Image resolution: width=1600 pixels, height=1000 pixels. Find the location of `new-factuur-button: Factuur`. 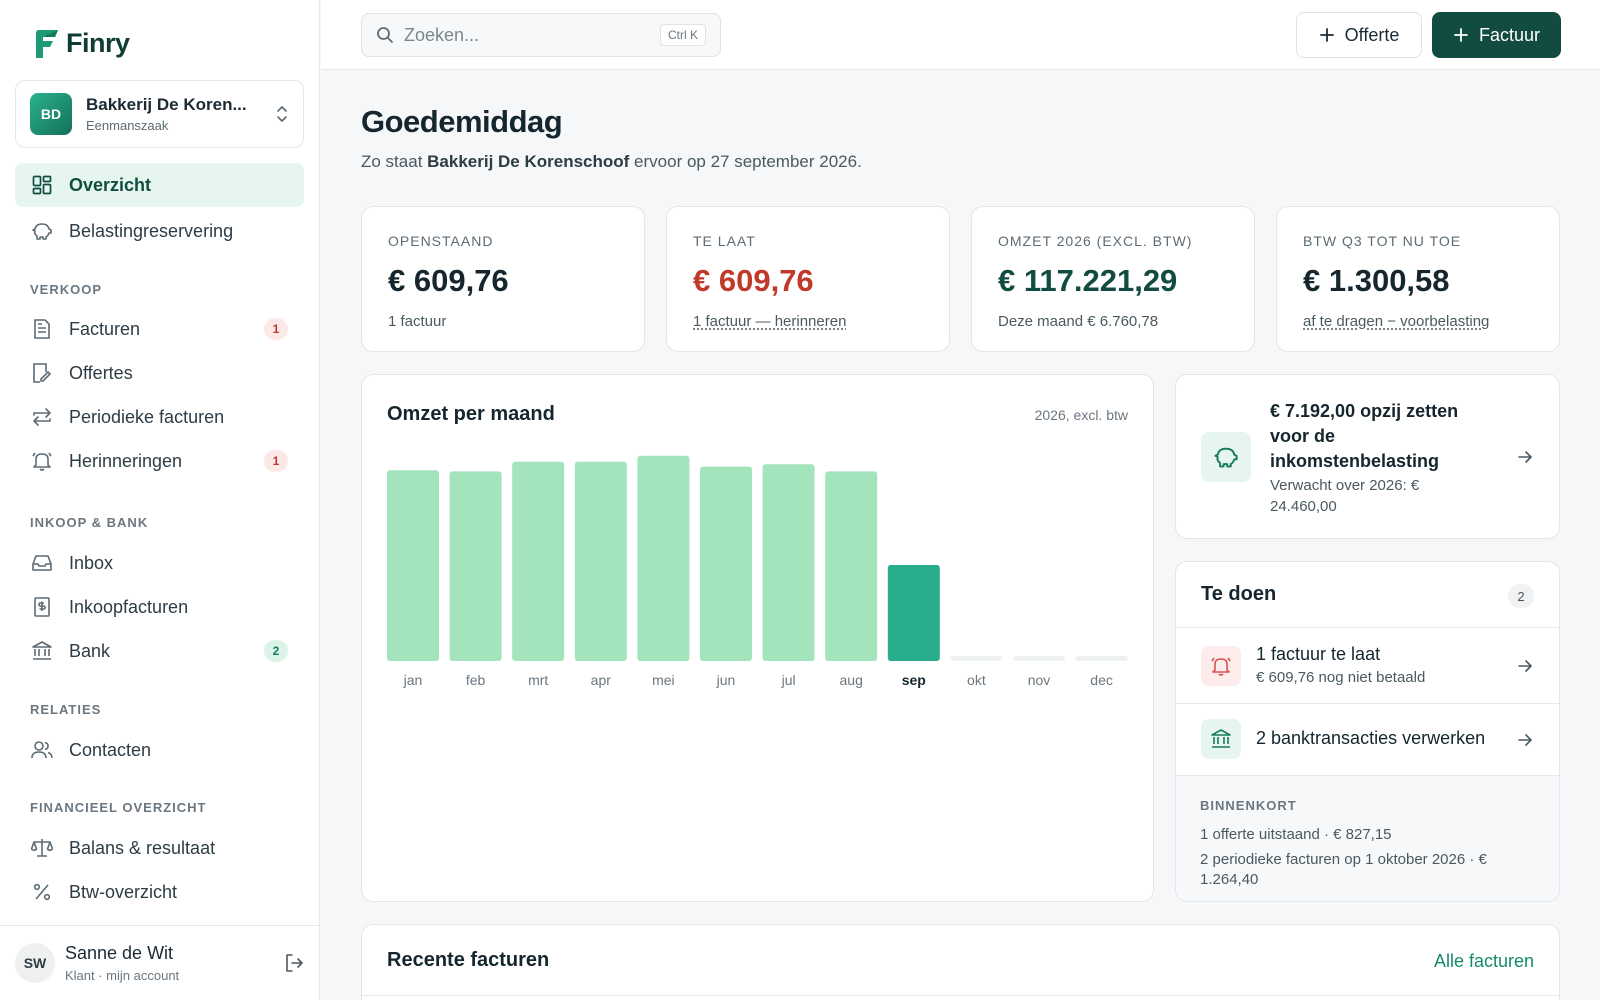

new-factuur-button: Factuur is located at coordinates (1496, 35).